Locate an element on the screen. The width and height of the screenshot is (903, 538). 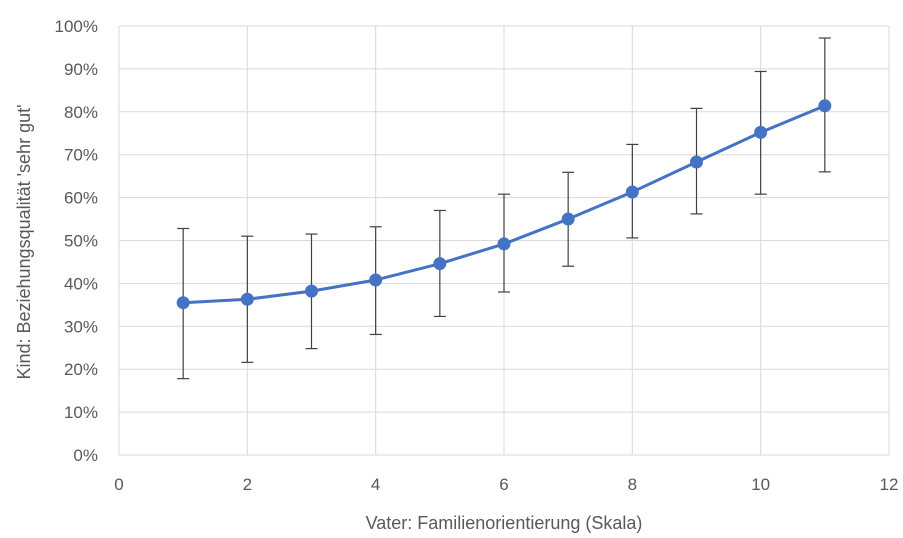
y-tick-label: 20% is located at coordinates (81, 369).